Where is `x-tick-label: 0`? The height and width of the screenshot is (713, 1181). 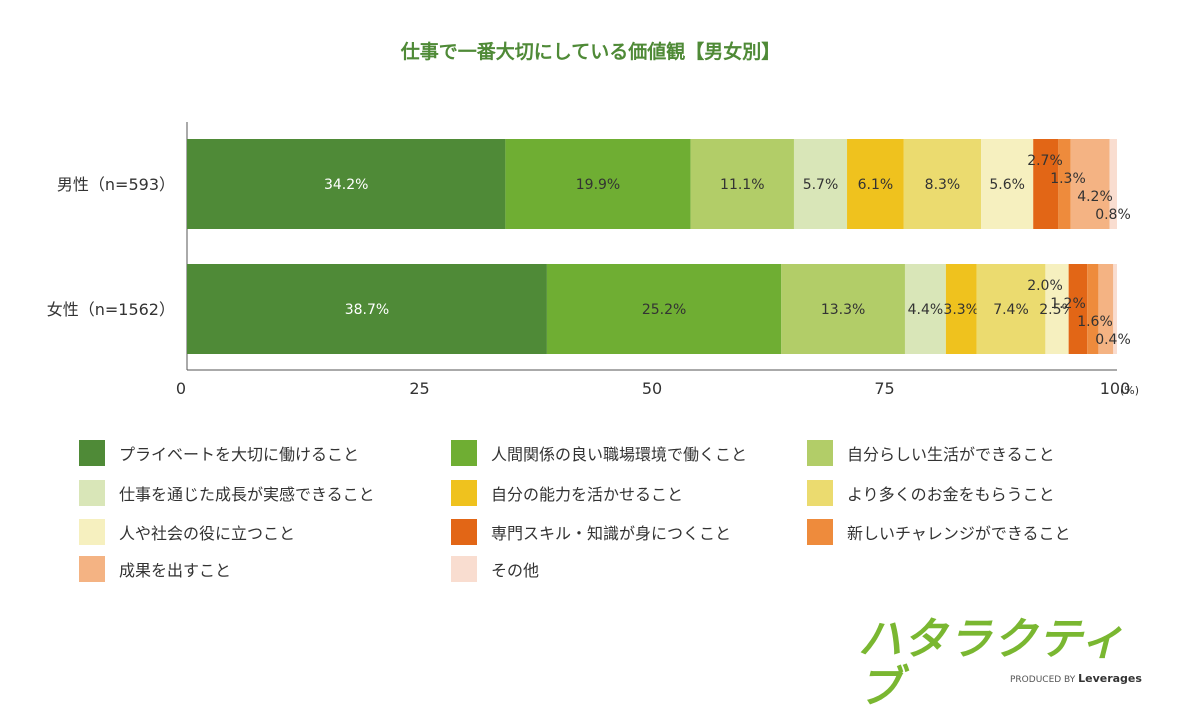 x-tick-label: 0 is located at coordinates (181, 388).